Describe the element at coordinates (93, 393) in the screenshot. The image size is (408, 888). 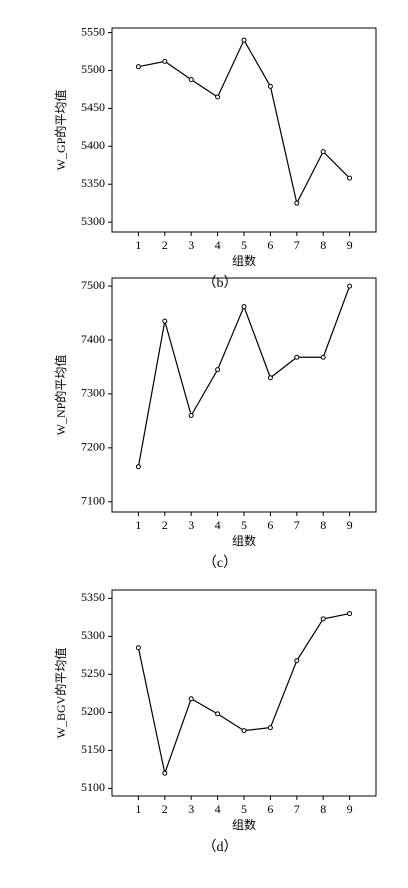
I see `y-tick-label: 7300` at that location.